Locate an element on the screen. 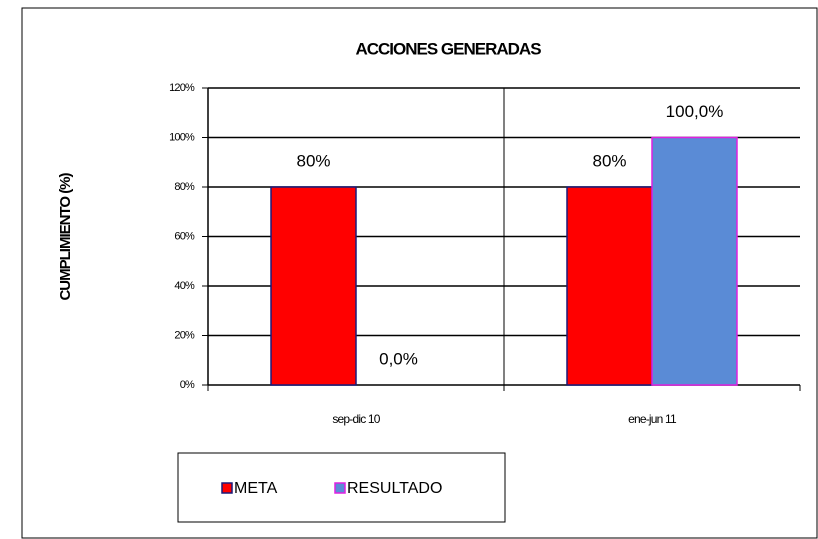  value-label: 100,0% is located at coordinates (695, 111).